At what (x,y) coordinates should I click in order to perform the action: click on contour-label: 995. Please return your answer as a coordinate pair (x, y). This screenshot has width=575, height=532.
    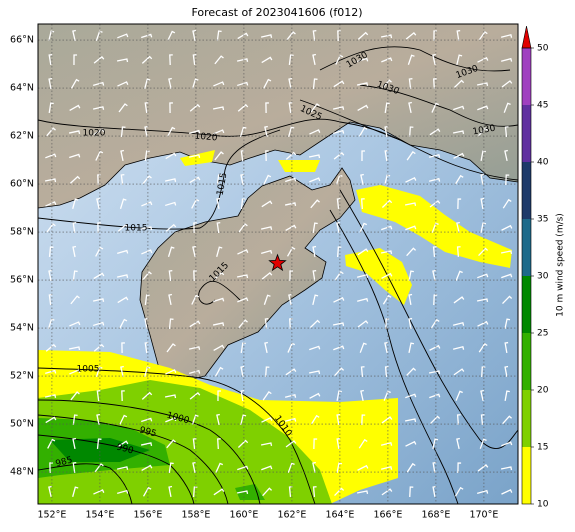
    Looking at the image, I should click on (147, 432).